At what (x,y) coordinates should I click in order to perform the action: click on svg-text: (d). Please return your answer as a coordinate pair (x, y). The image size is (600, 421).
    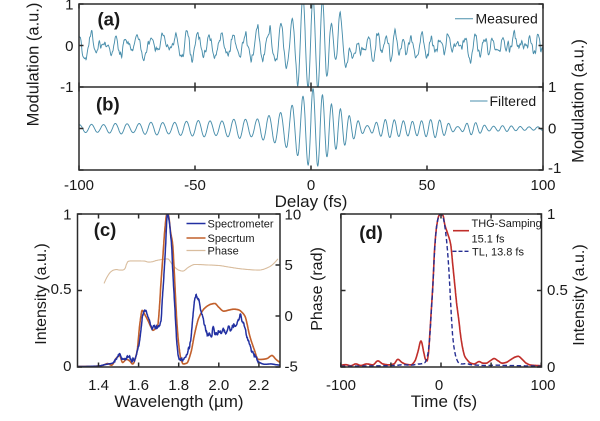
    Looking at the image, I should click on (371, 232).